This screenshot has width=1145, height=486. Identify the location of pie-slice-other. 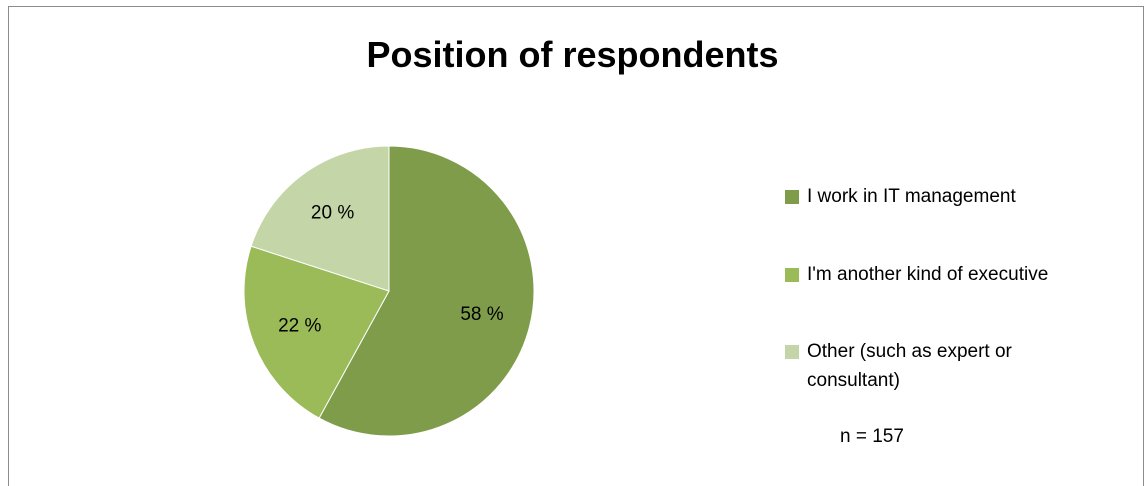
(320, 218).